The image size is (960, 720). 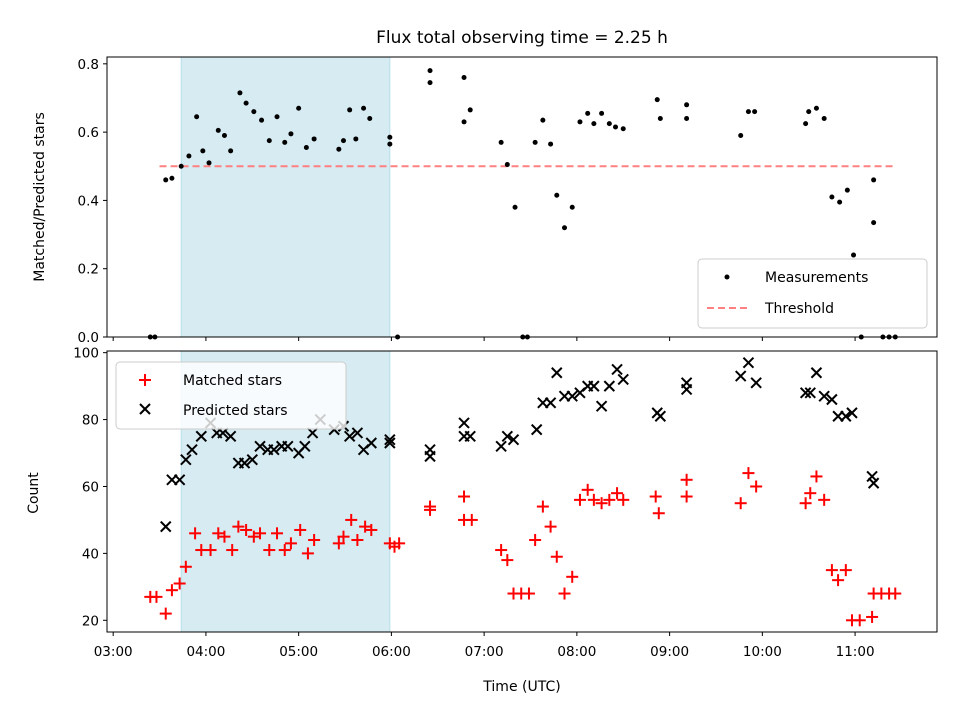 What do you see at coordinates (90, 487) in the screenshot?
I see `bottom-y-ticks: 20 40 60 80 100` at bounding box center [90, 487].